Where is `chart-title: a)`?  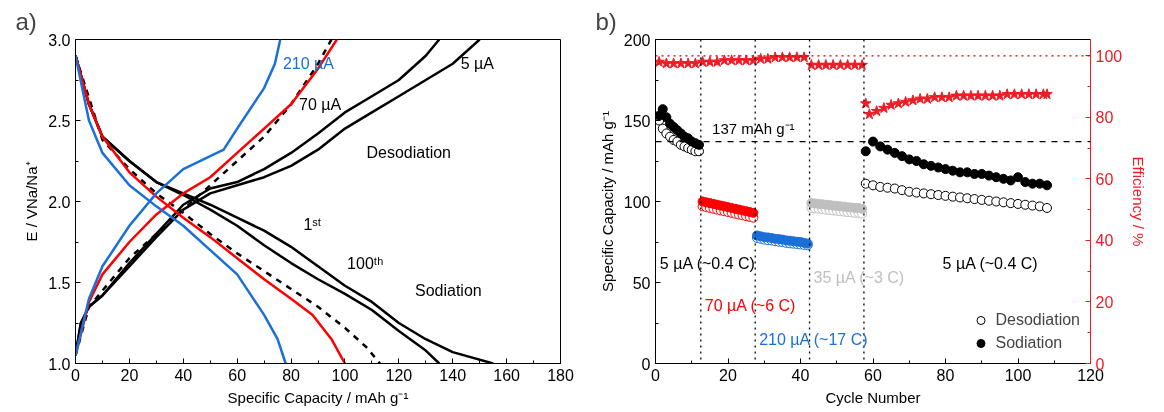 chart-title: a) is located at coordinates (26, 21).